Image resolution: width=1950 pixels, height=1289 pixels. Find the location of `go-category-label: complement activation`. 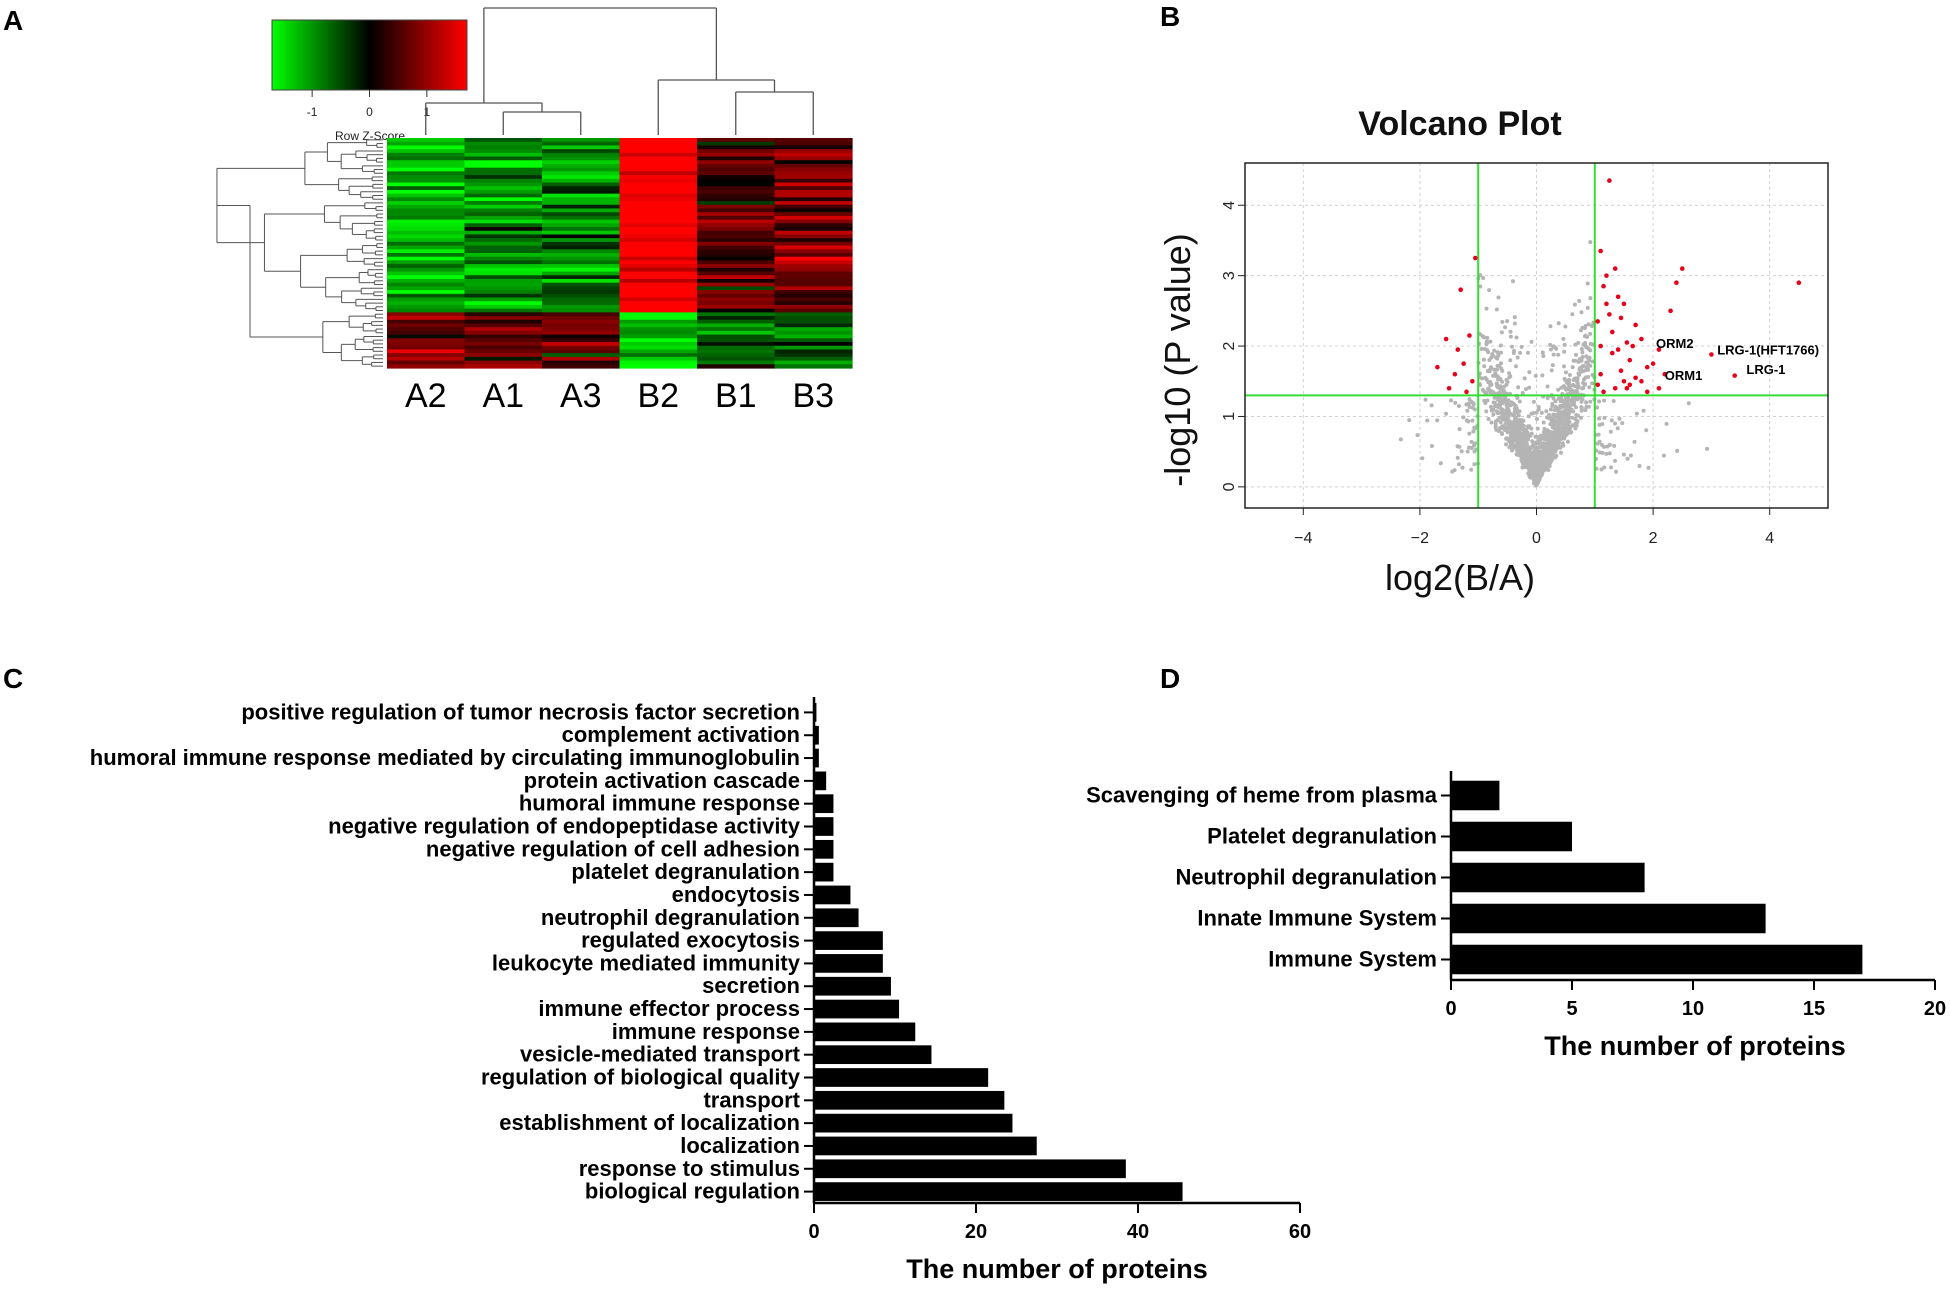

go-category-label: complement activation is located at coordinates (681, 734).